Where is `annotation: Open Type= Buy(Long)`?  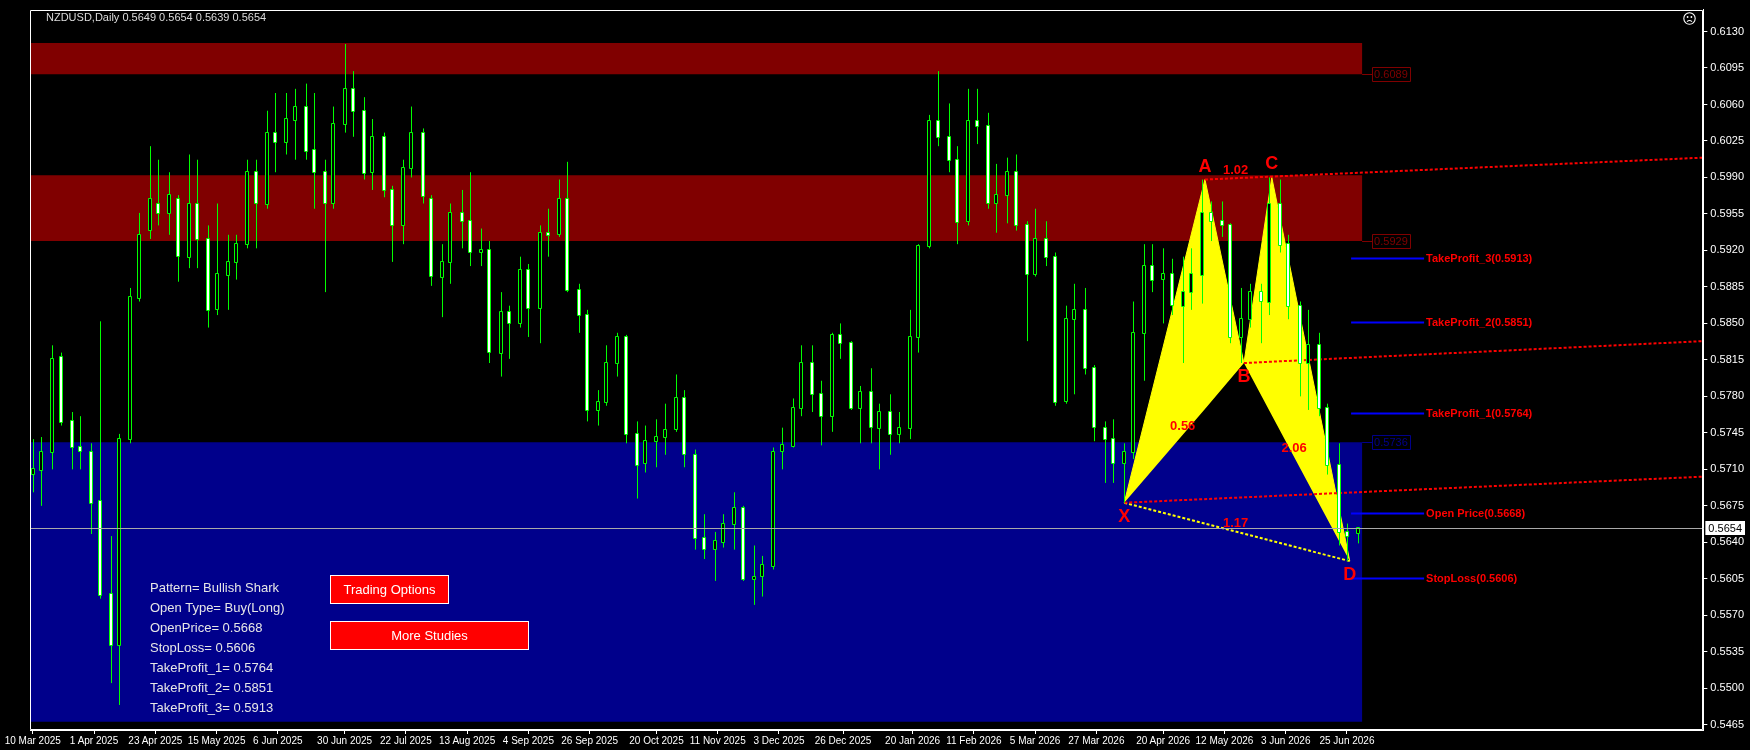
annotation: Open Type= Buy(Long) is located at coordinates (217, 608).